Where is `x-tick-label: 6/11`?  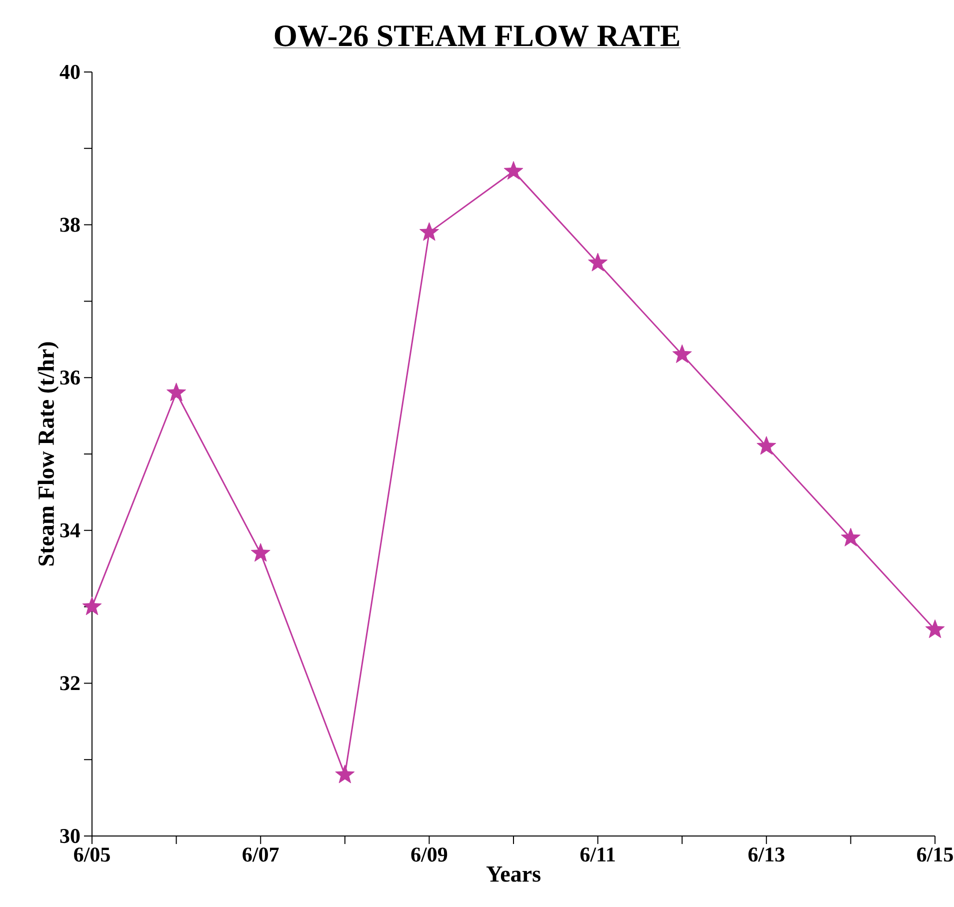
x-tick-label: 6/11 is located at coordinates (597, 855).